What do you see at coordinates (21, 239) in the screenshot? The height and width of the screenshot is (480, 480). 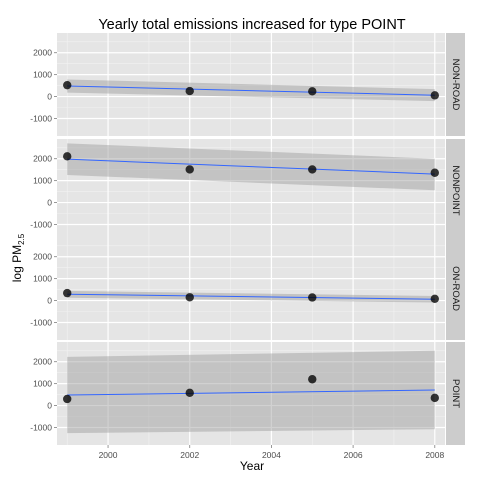 I see `y-axis-title-subscript: 2.5` at bounding box center [21, 239].